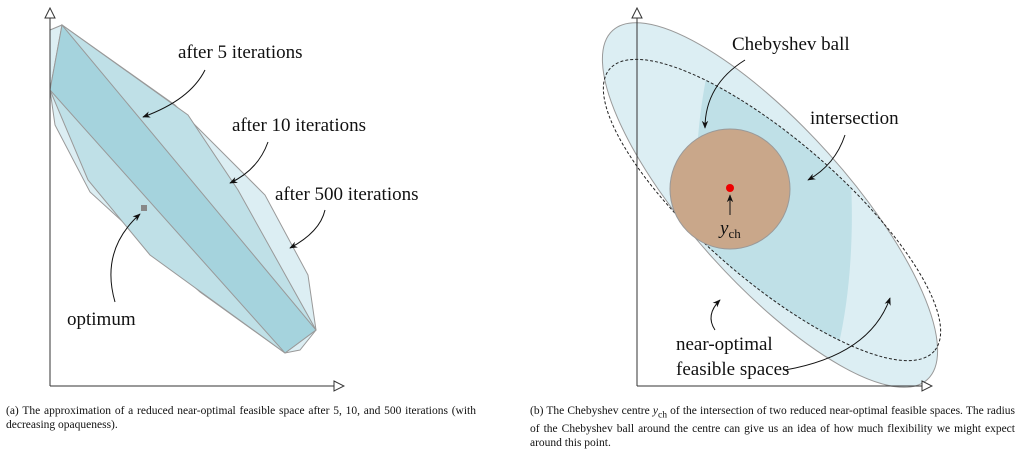  What do you see at coordinates (591, 411) in the screenshot?
I see `caption-text: (b) The Chebyshev centre` at bounding box center [591, 411].